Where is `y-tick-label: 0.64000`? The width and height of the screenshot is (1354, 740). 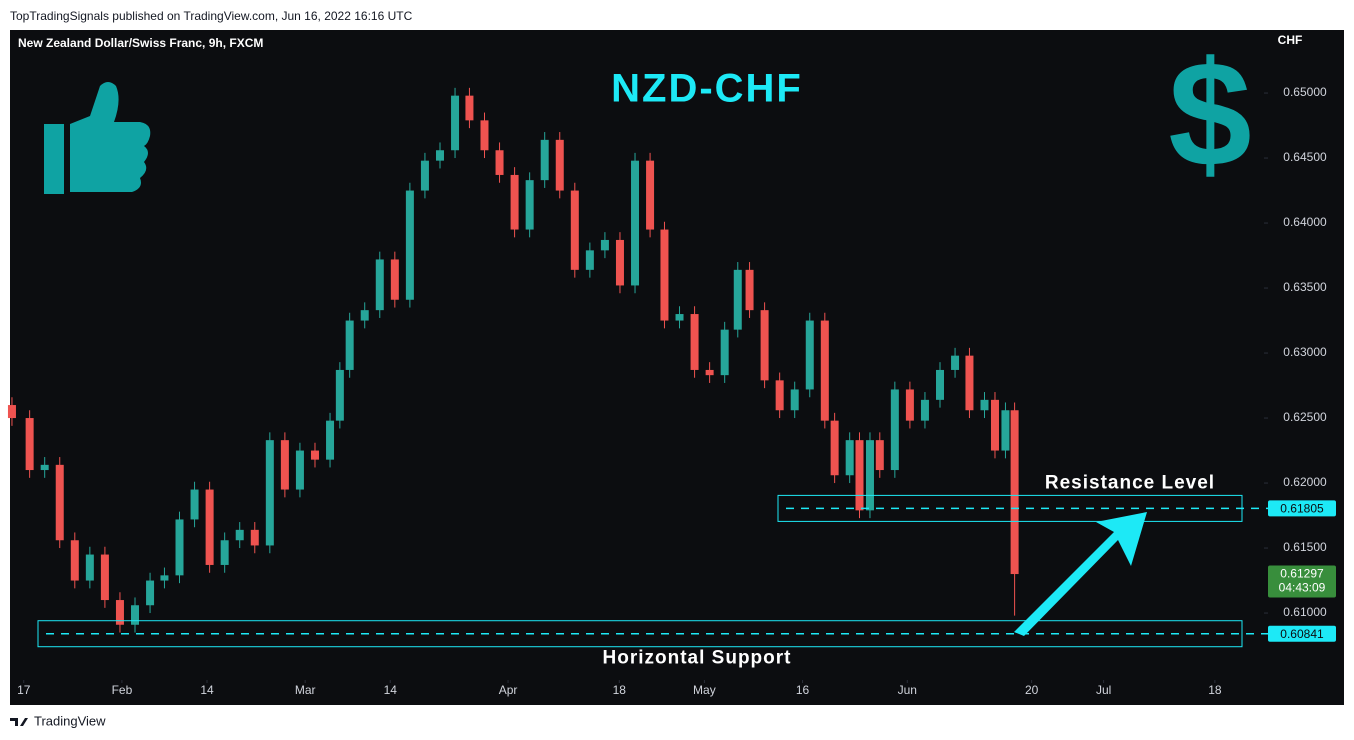
y-tick-label: 0.64000 is located at coordinates (1305, 222).